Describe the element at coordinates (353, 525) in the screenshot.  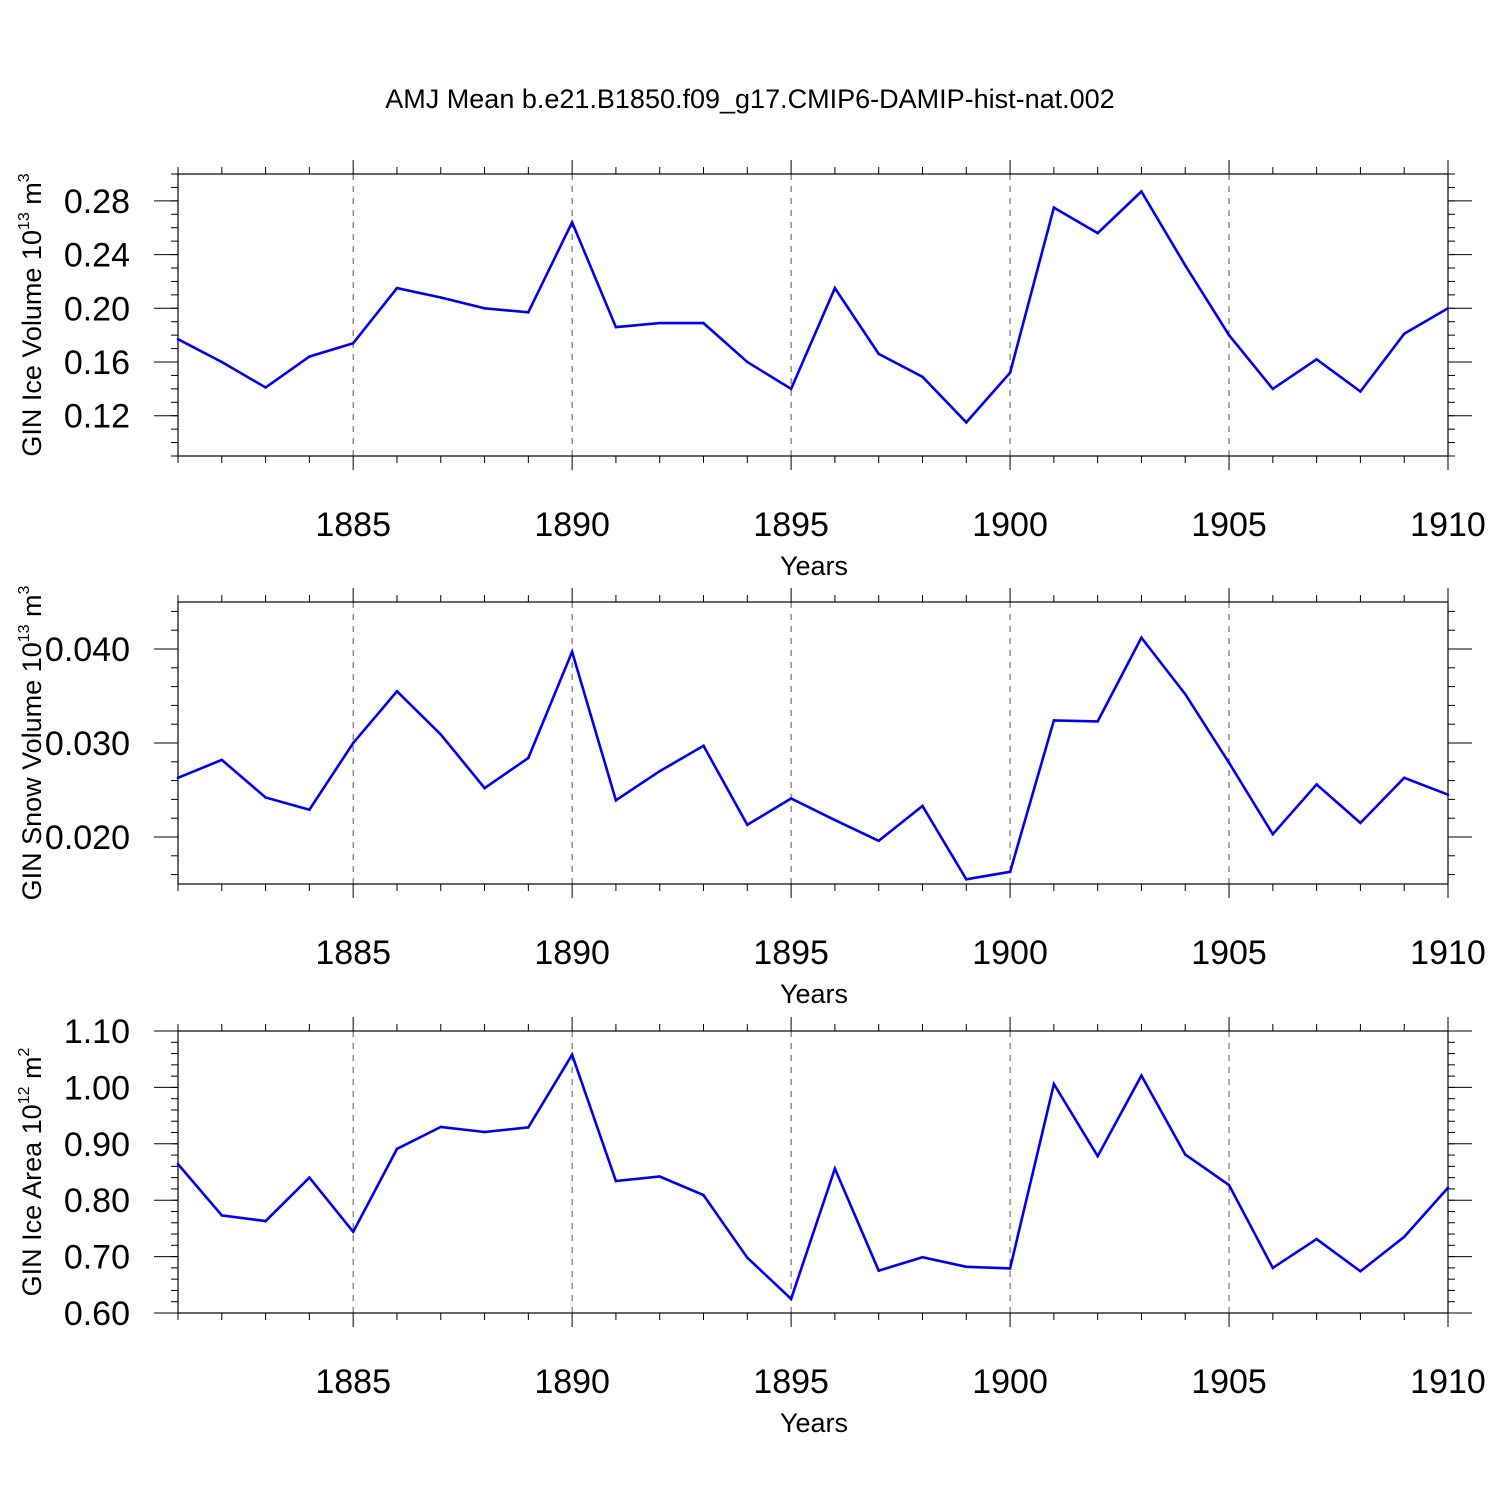
I see `x-tick-label: 1885` at that location.